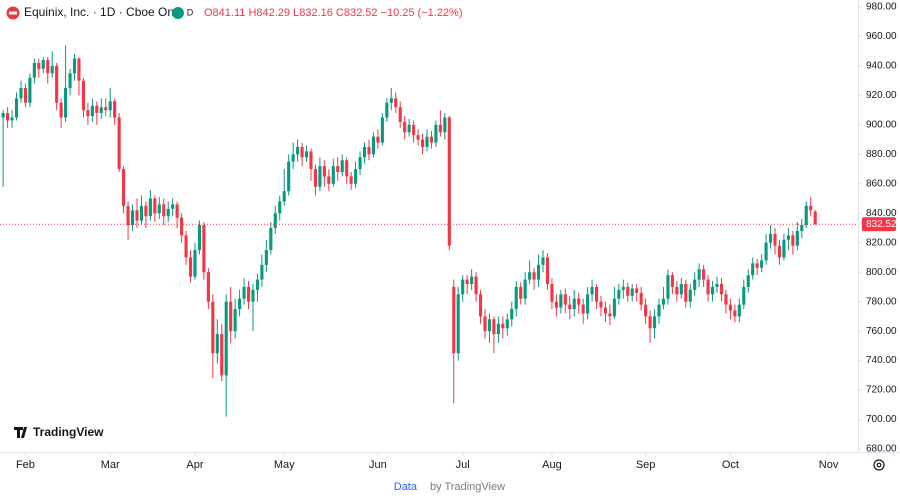 The image size is (900, 503). What do you see at coordinates (881, 213) in the screenshot?
I see `y-tick-label: 840.00` at bounding box center [881, 213].